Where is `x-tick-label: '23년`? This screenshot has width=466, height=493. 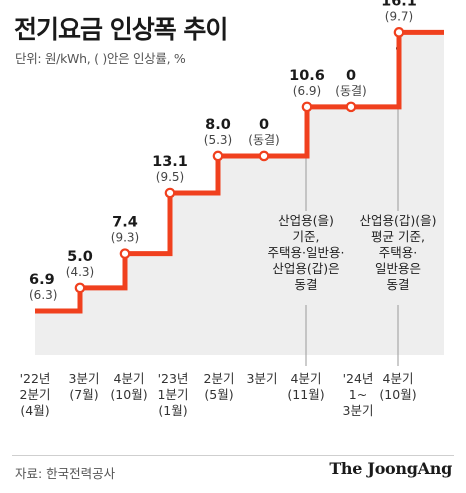 x-tick-label: '23년 is located at coordinates (173, 378).